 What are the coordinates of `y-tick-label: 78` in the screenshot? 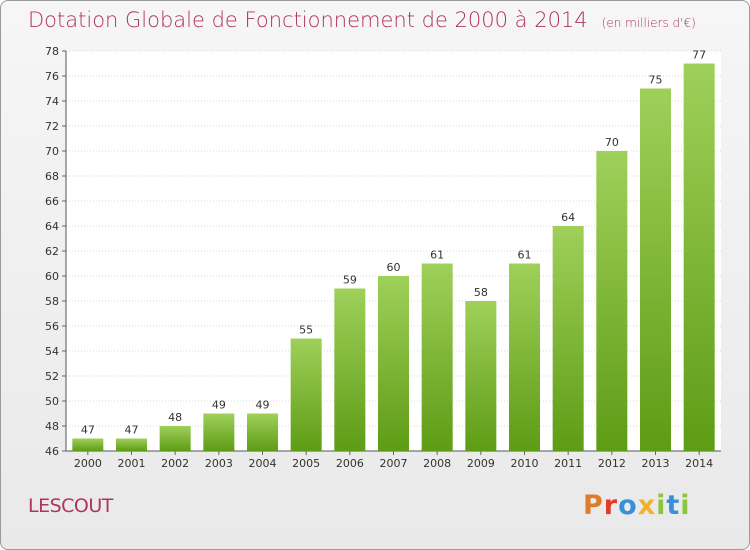 It's located at (52, 51).